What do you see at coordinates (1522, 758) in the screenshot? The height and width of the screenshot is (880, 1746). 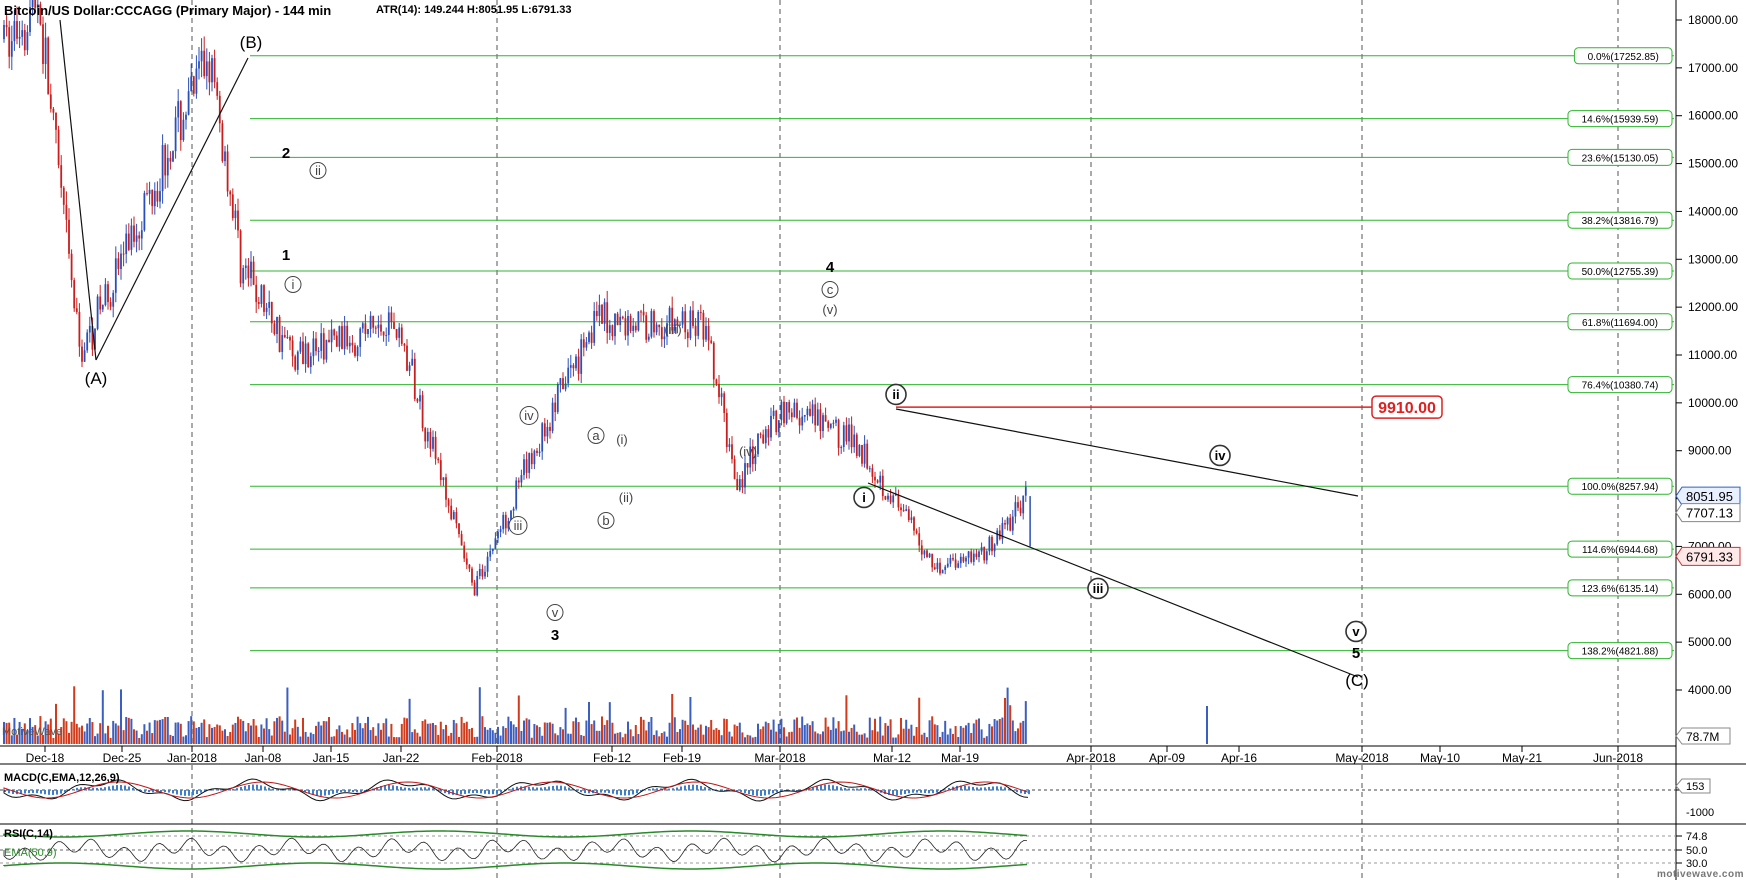 I see `date-tick-label: May-21` at bounding box center [1522, 758].